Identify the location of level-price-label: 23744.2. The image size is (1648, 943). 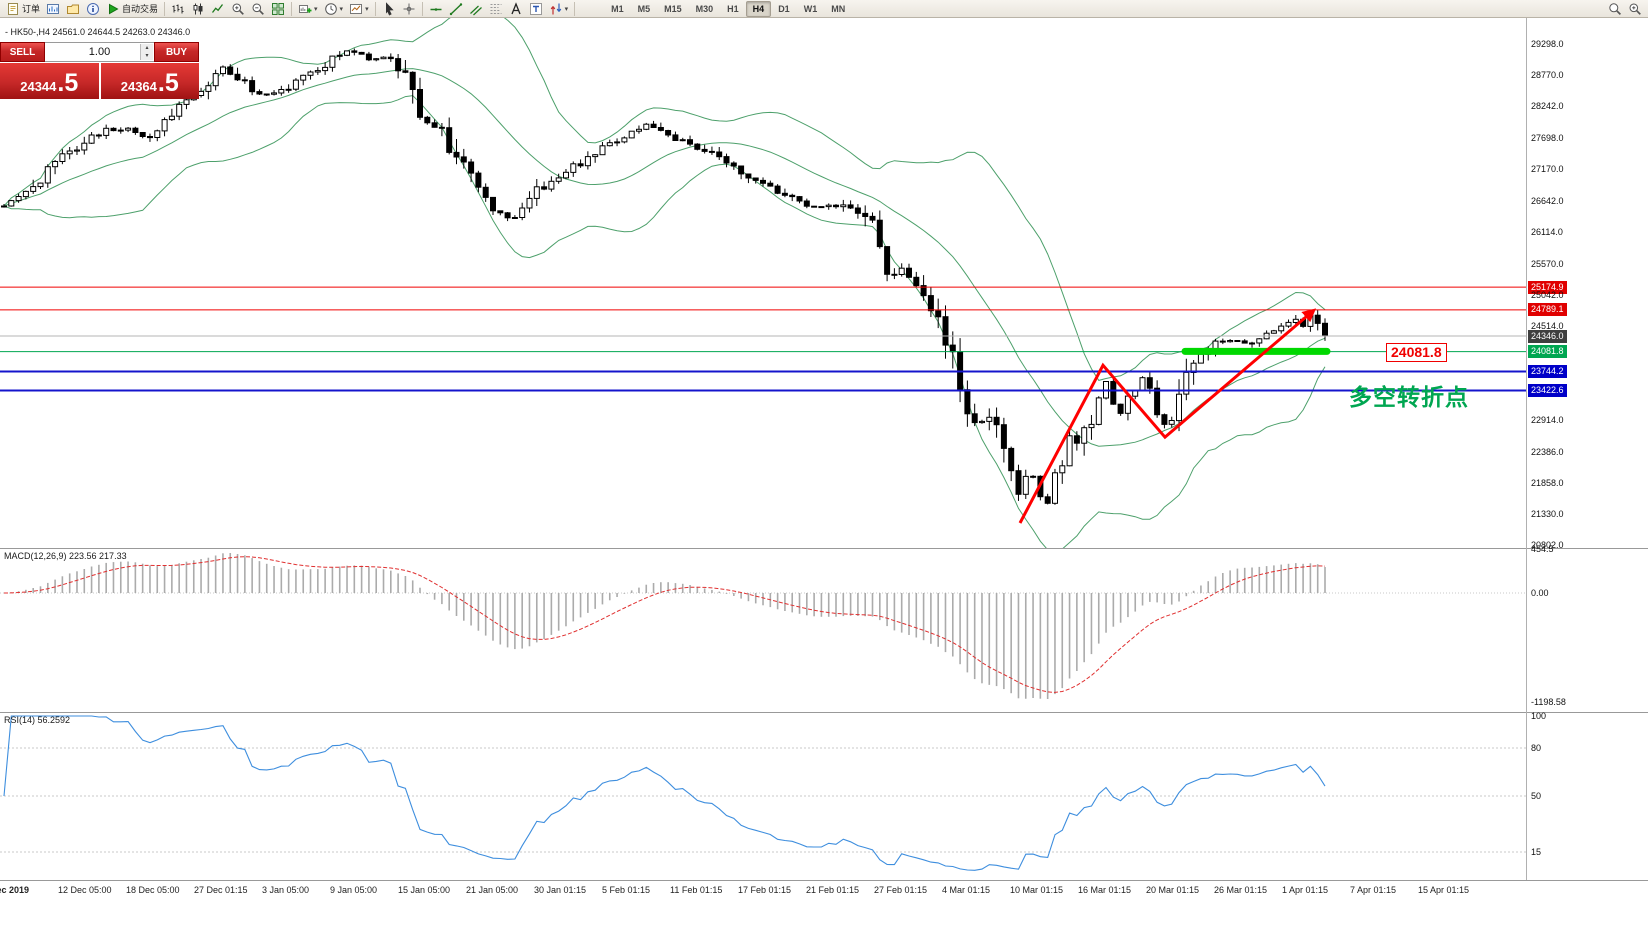
(1547, 371).